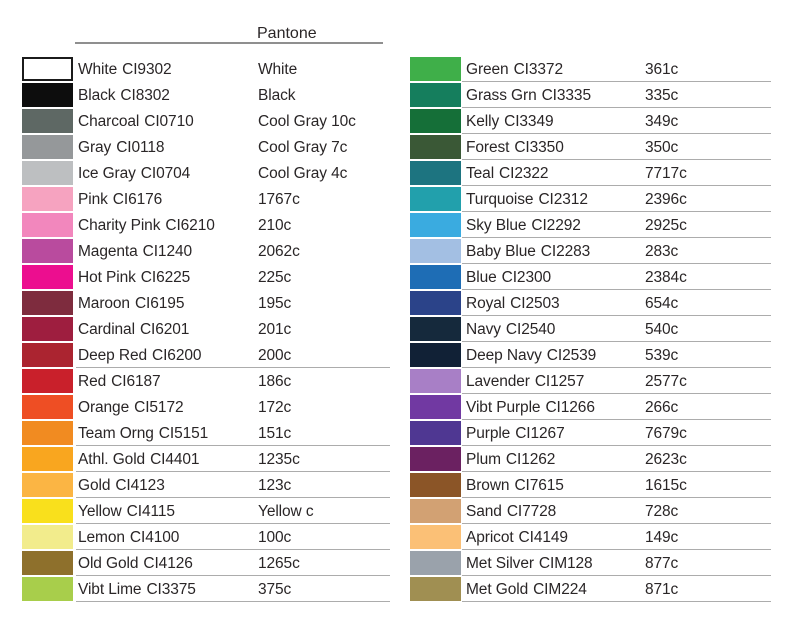 The width and height of the screenshot is (800, 618). What do you see at coordinates (98, 69) in the screenshot?
I see `color-name: White` at bounding box center [98, 69].